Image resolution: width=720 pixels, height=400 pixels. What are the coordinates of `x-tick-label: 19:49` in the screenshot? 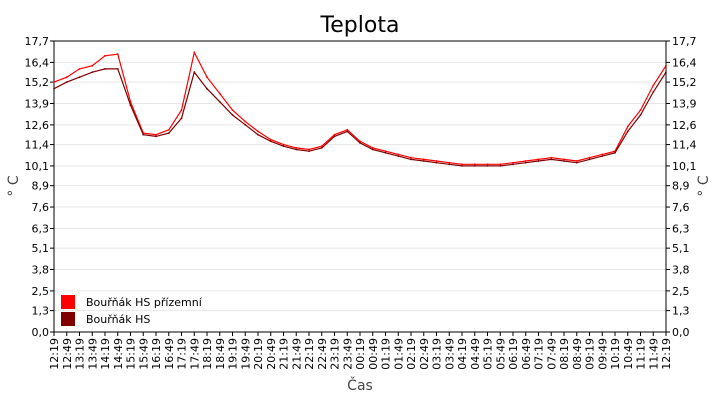 It's located at (245, 354).